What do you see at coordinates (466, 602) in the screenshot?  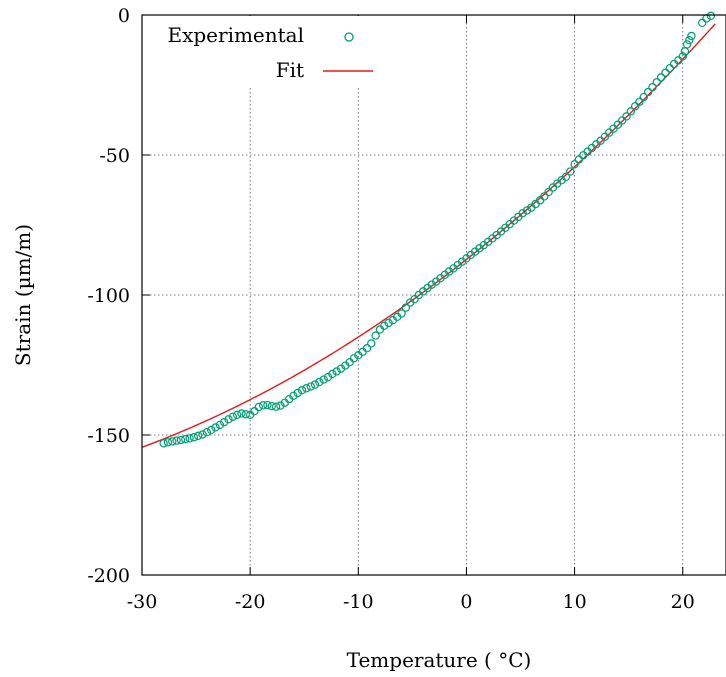 I see `x-tick-label-3: 0` at bounding box center [466, 602].